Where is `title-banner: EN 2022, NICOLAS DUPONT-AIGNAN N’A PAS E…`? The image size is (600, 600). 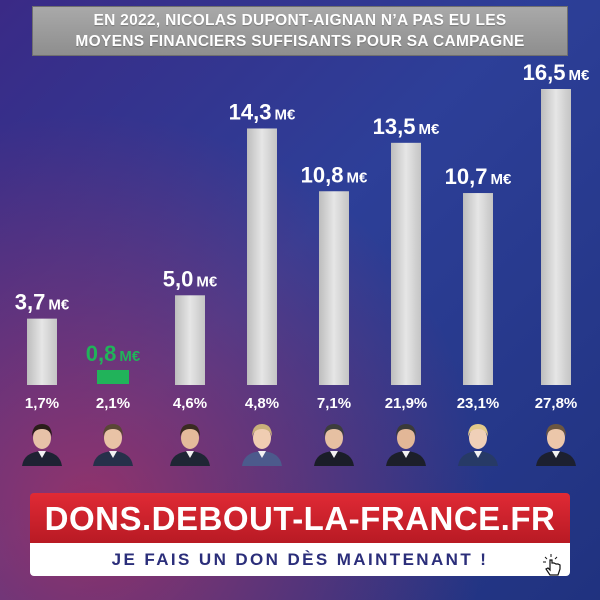
title-banner: EN 2022, NICOLAS DUPONT-AIGNAN N’A PAS E… is located at coordinates (300, 31).